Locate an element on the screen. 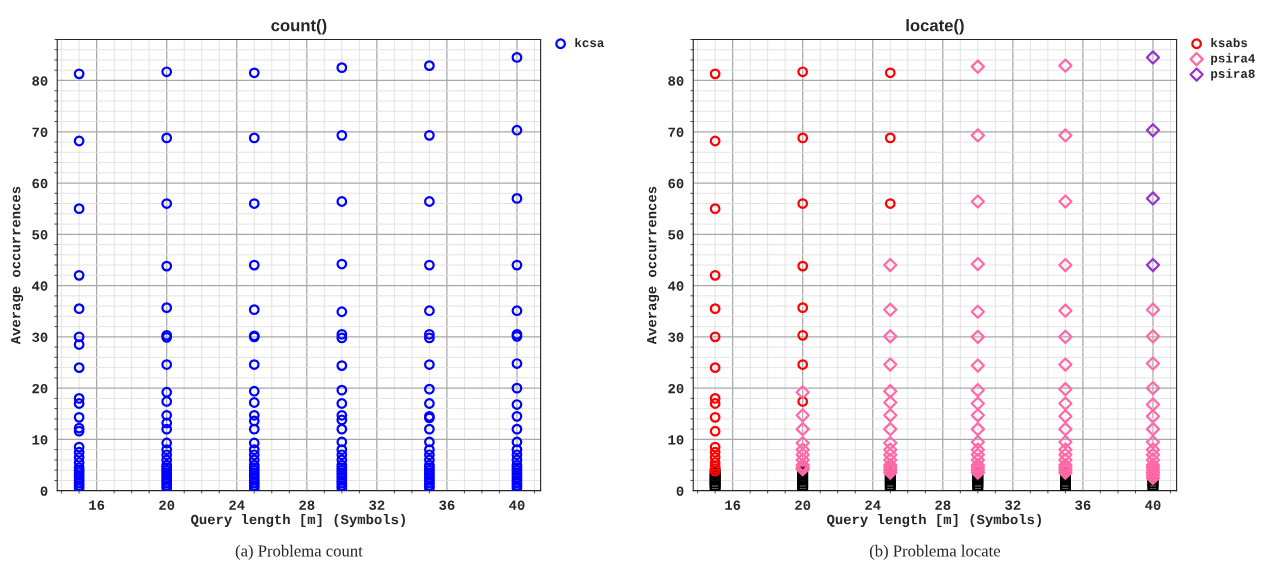  chart-title: locate() is located at coordinates (935, 27).